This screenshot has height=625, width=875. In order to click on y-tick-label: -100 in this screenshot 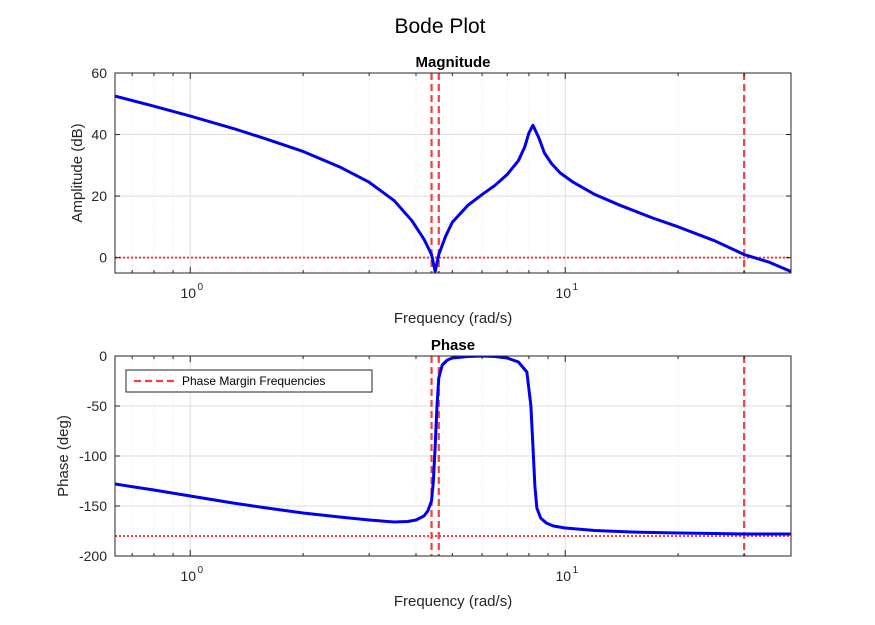, I will do `click(93, 456)`.